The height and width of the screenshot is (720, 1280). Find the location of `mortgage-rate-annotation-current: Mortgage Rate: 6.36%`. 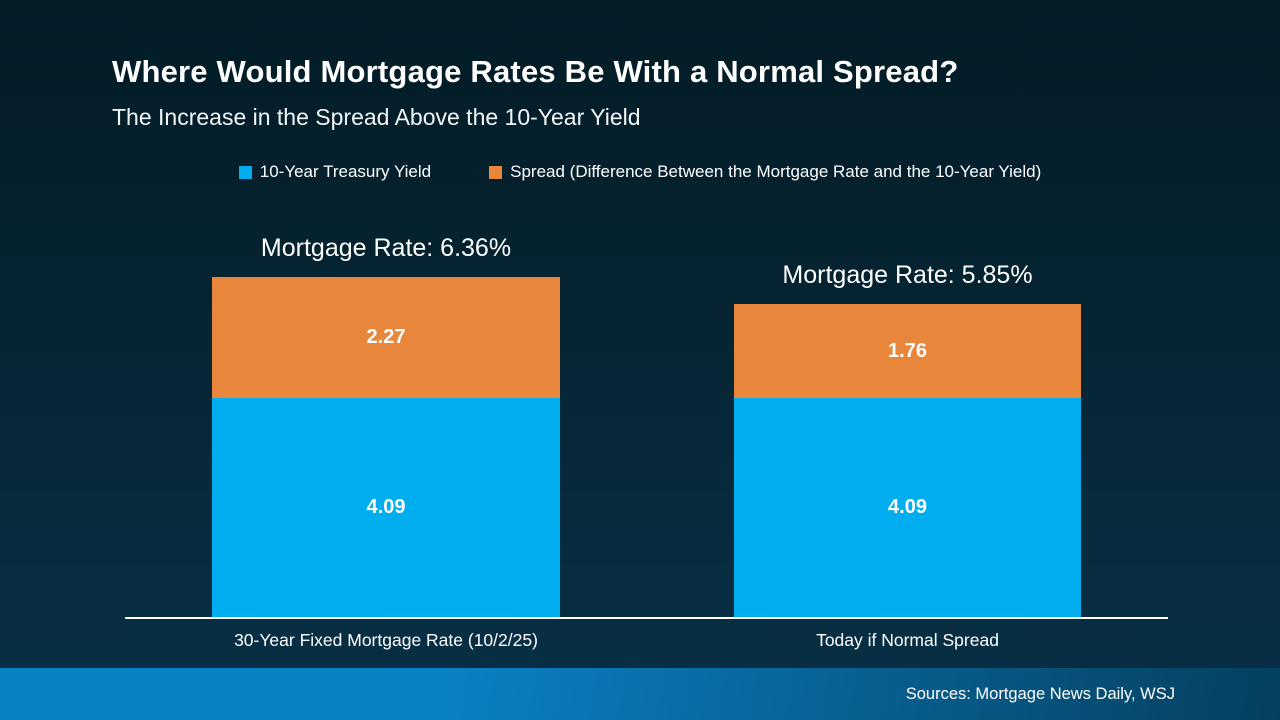

mortgage-rate-annotation-current: Mortgage Rate: 6.36% is located at coordinates (386, 248).